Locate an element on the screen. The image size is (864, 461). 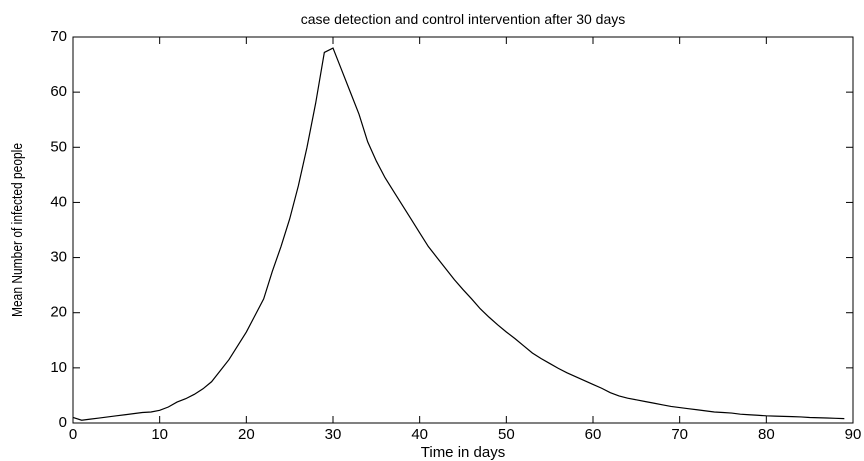
x-tick-label: 60 is located at coordinates (593, 434).